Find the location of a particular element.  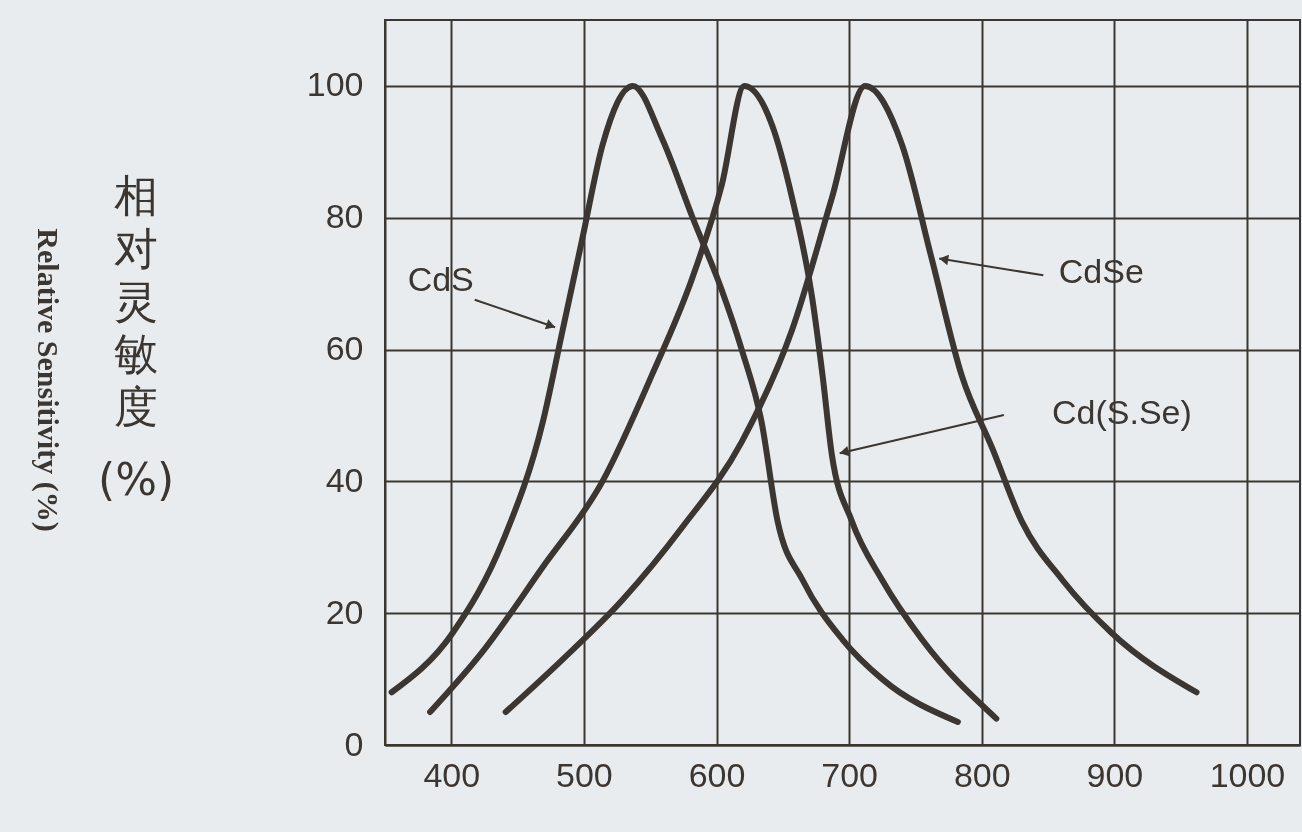

x-tick-label: 600 is located at coordinates (717, 774).